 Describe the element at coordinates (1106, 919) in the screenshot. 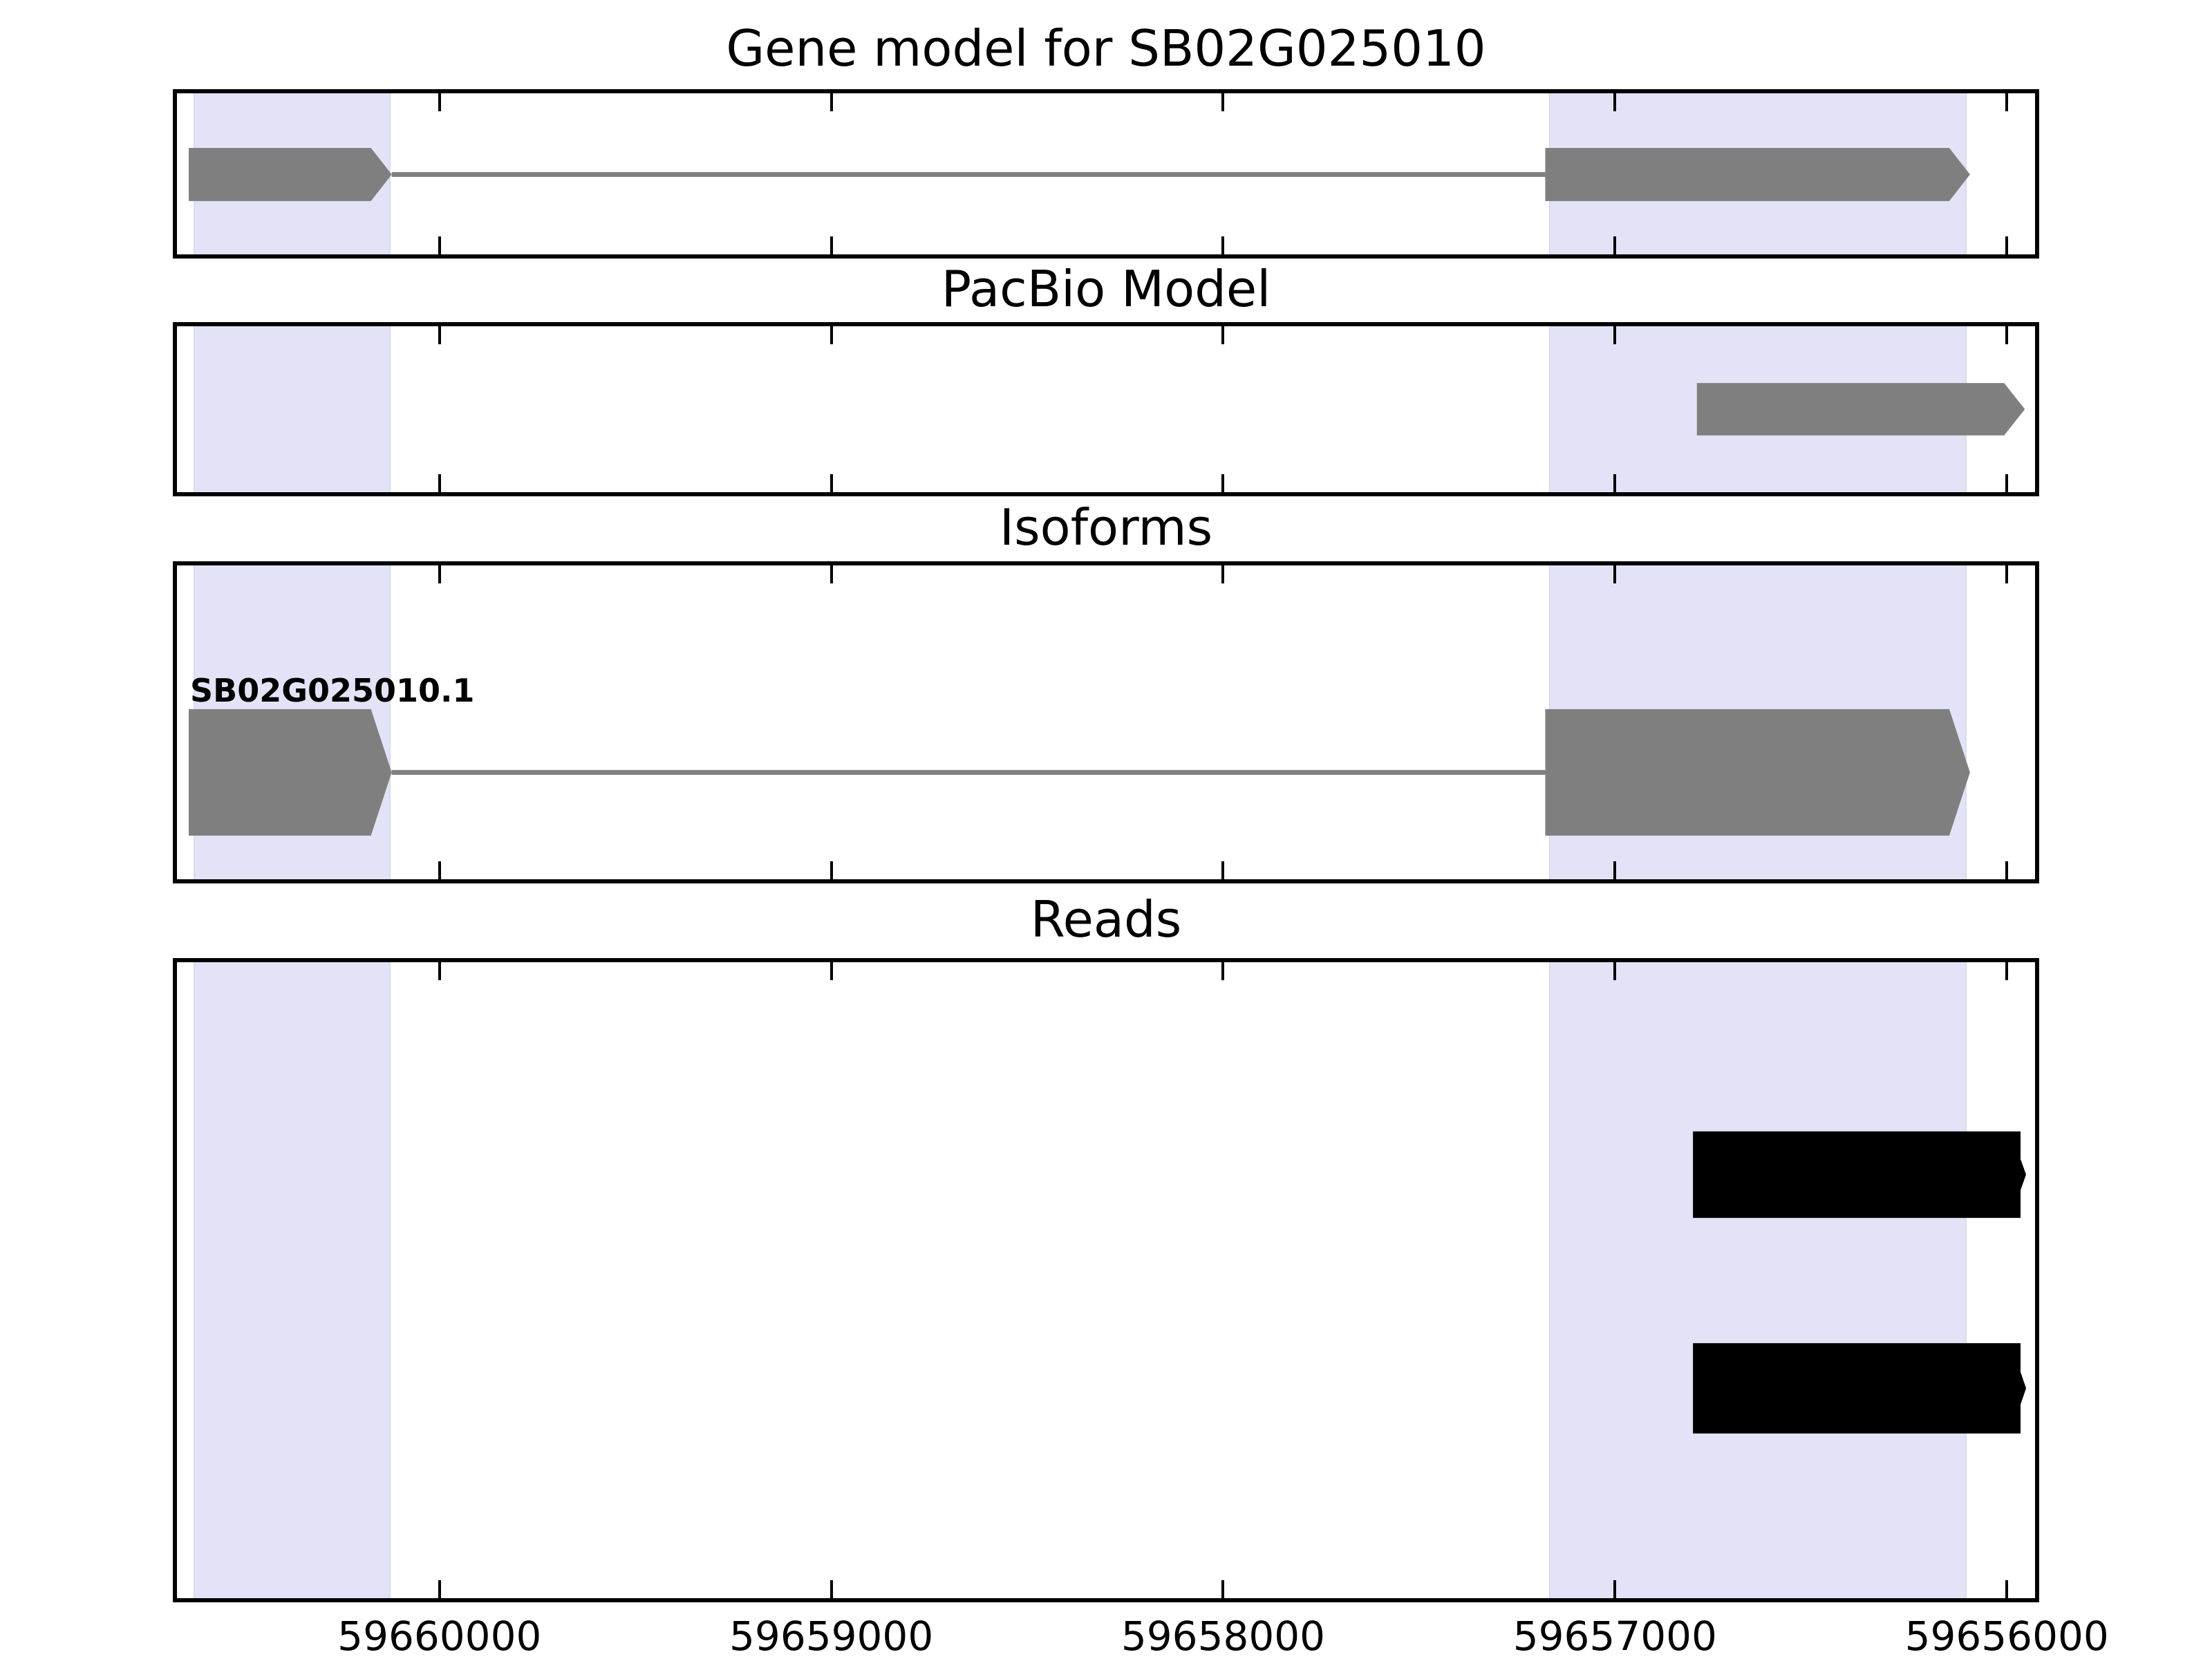

I see `panel-title-reads: Reads` at that location.